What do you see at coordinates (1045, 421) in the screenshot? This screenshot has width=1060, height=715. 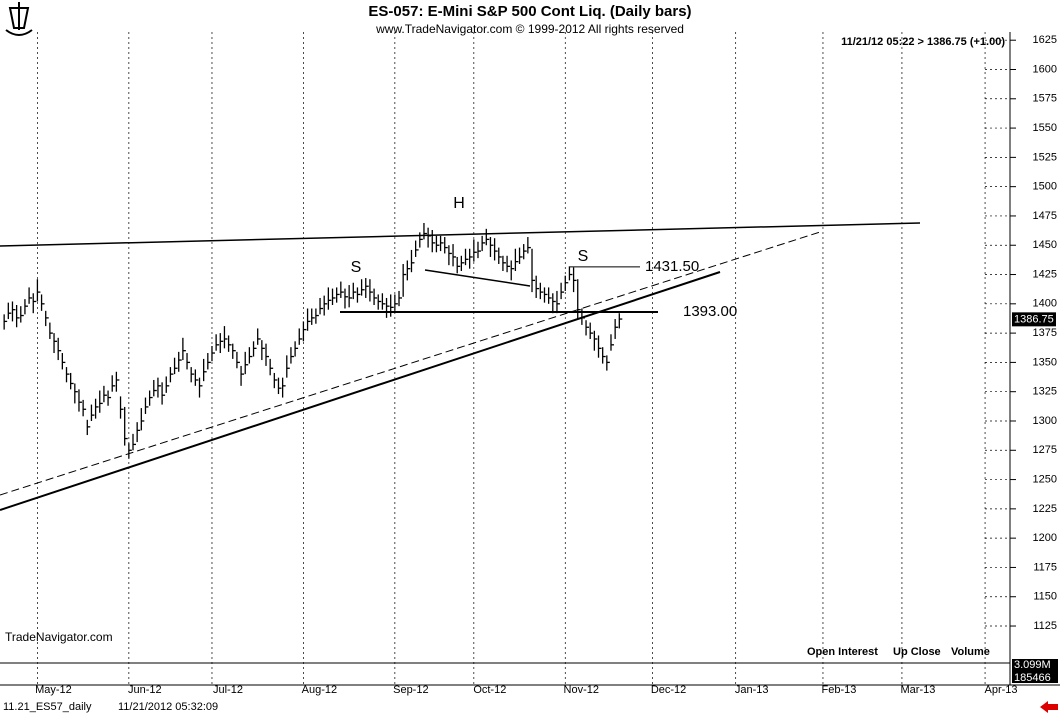 I see `y-tick-label: 1300` at bounding box center [1045, 421].